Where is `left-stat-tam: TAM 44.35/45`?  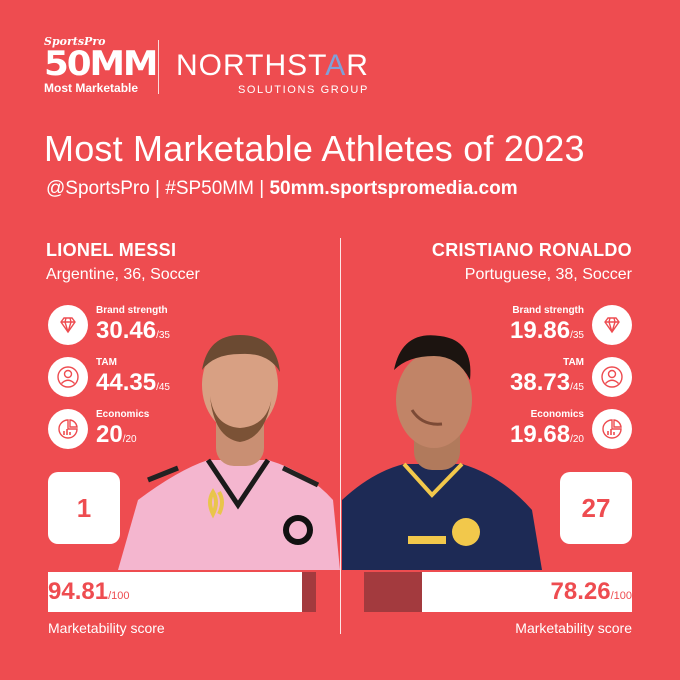
left-stat-tam: TAM 44.35/45 is located at coordinates (138, 379).